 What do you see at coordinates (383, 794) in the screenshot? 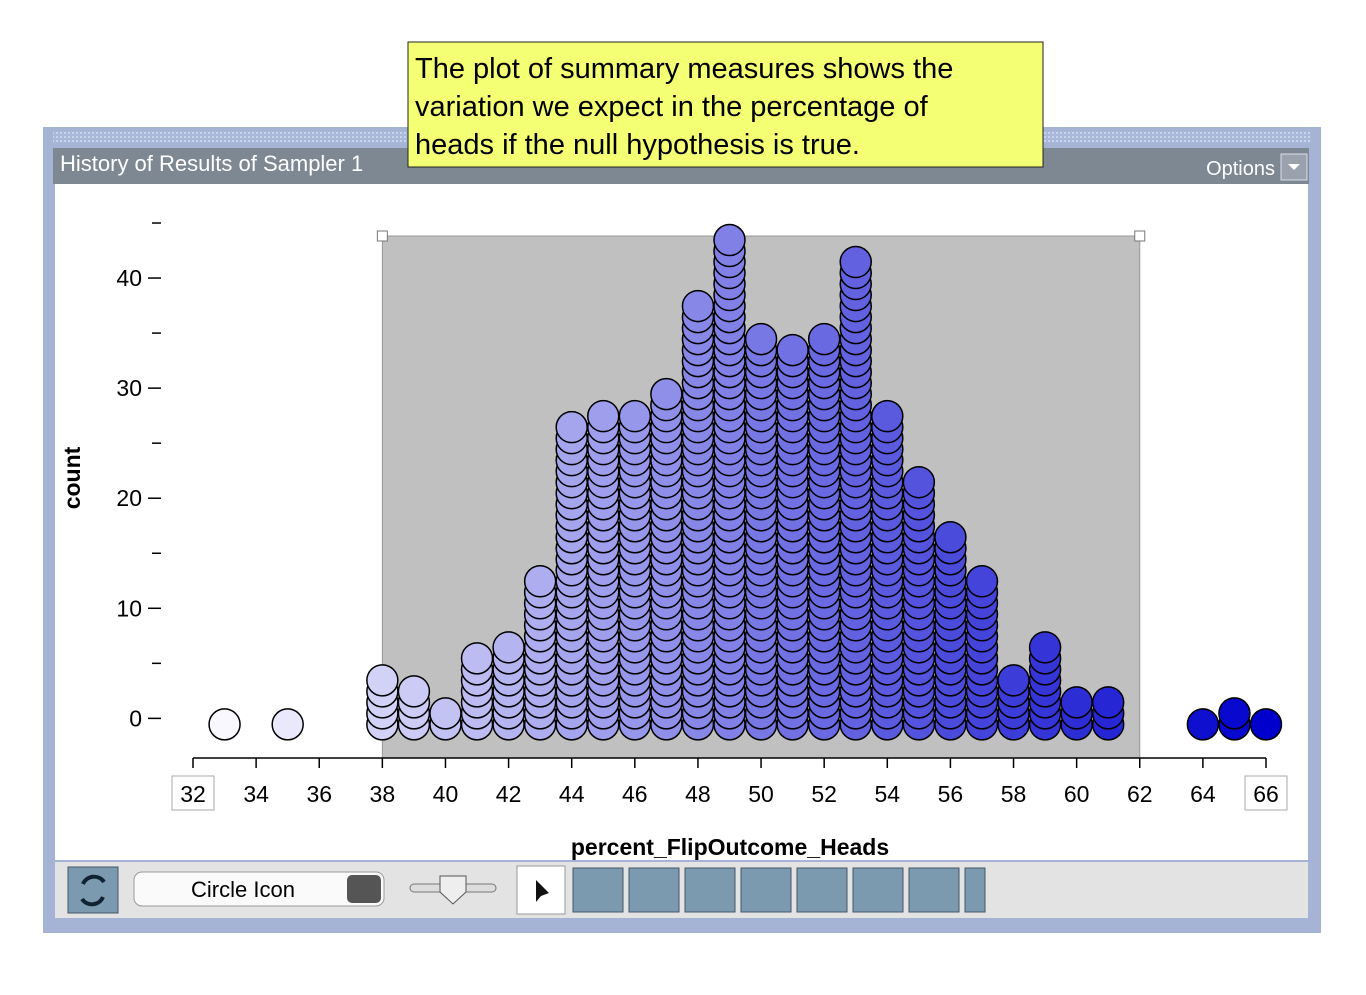
I see `x-tick-label: 38` at bounding box center [383, 794].